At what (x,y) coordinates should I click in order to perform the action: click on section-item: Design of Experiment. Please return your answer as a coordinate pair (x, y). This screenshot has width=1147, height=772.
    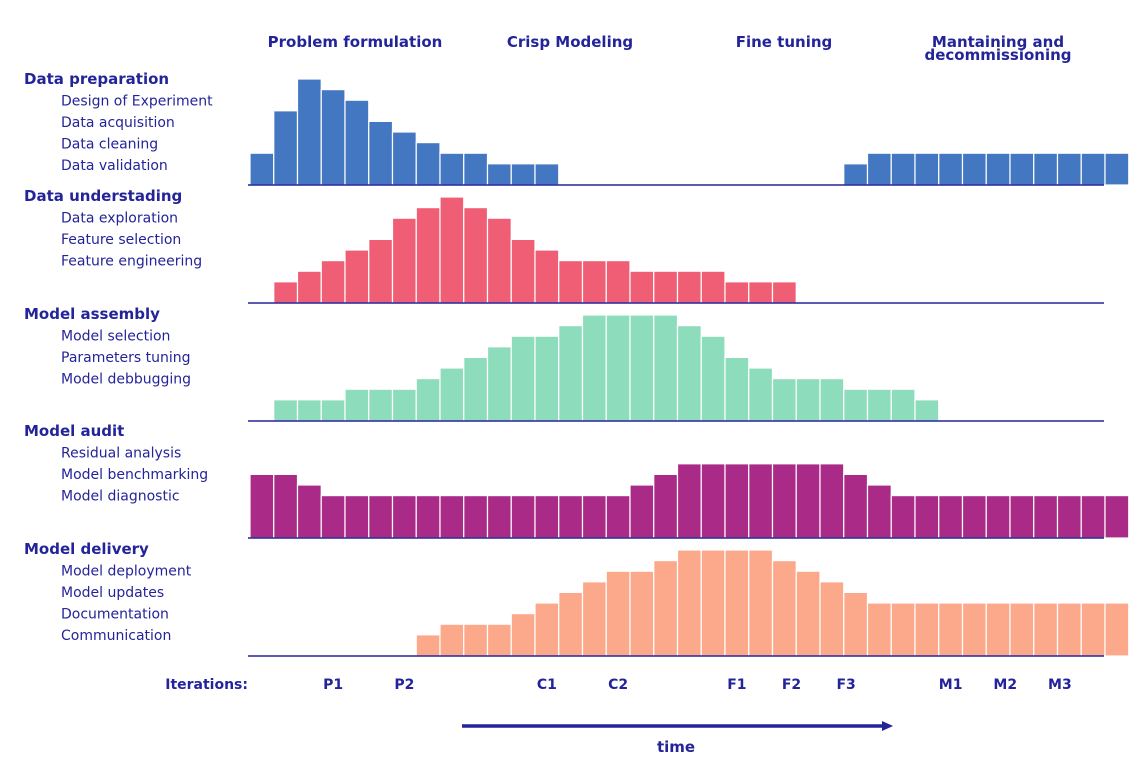
    Looking at the image, I should click on (137, 102).